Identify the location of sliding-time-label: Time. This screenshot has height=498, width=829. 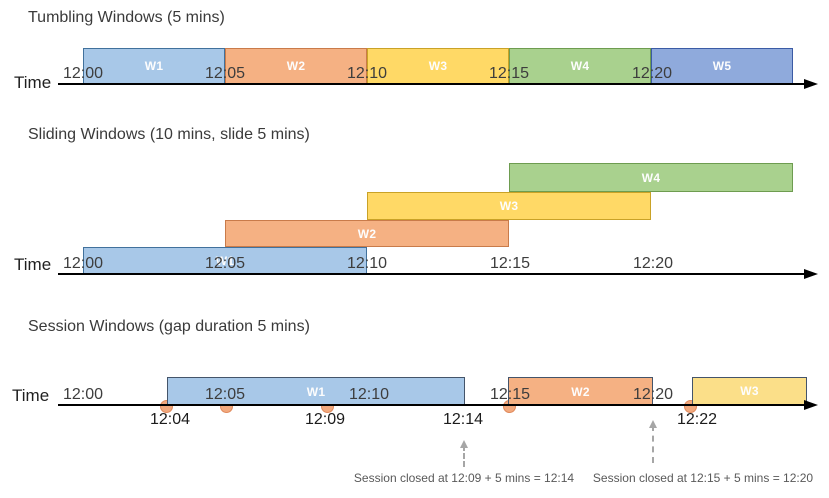
(33, 264).